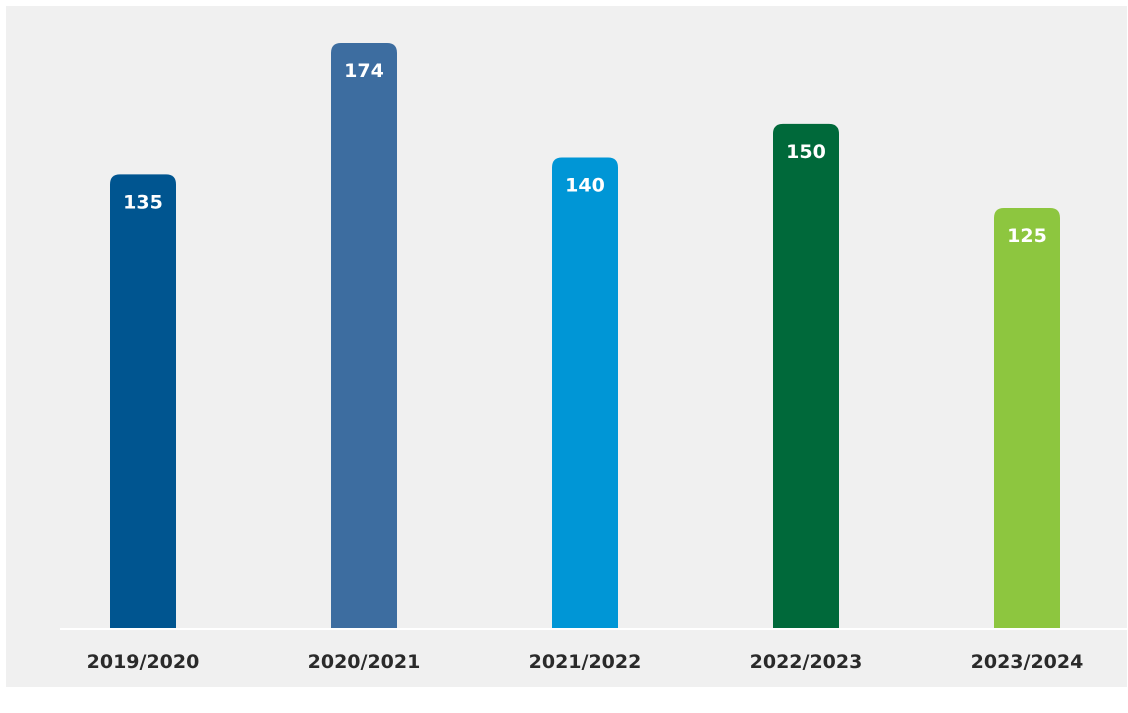  What do you see at coordinates (143, 662) in the screenshot?
I see `x-tick-label: 2019/2020` at bounding box center [143, 662].